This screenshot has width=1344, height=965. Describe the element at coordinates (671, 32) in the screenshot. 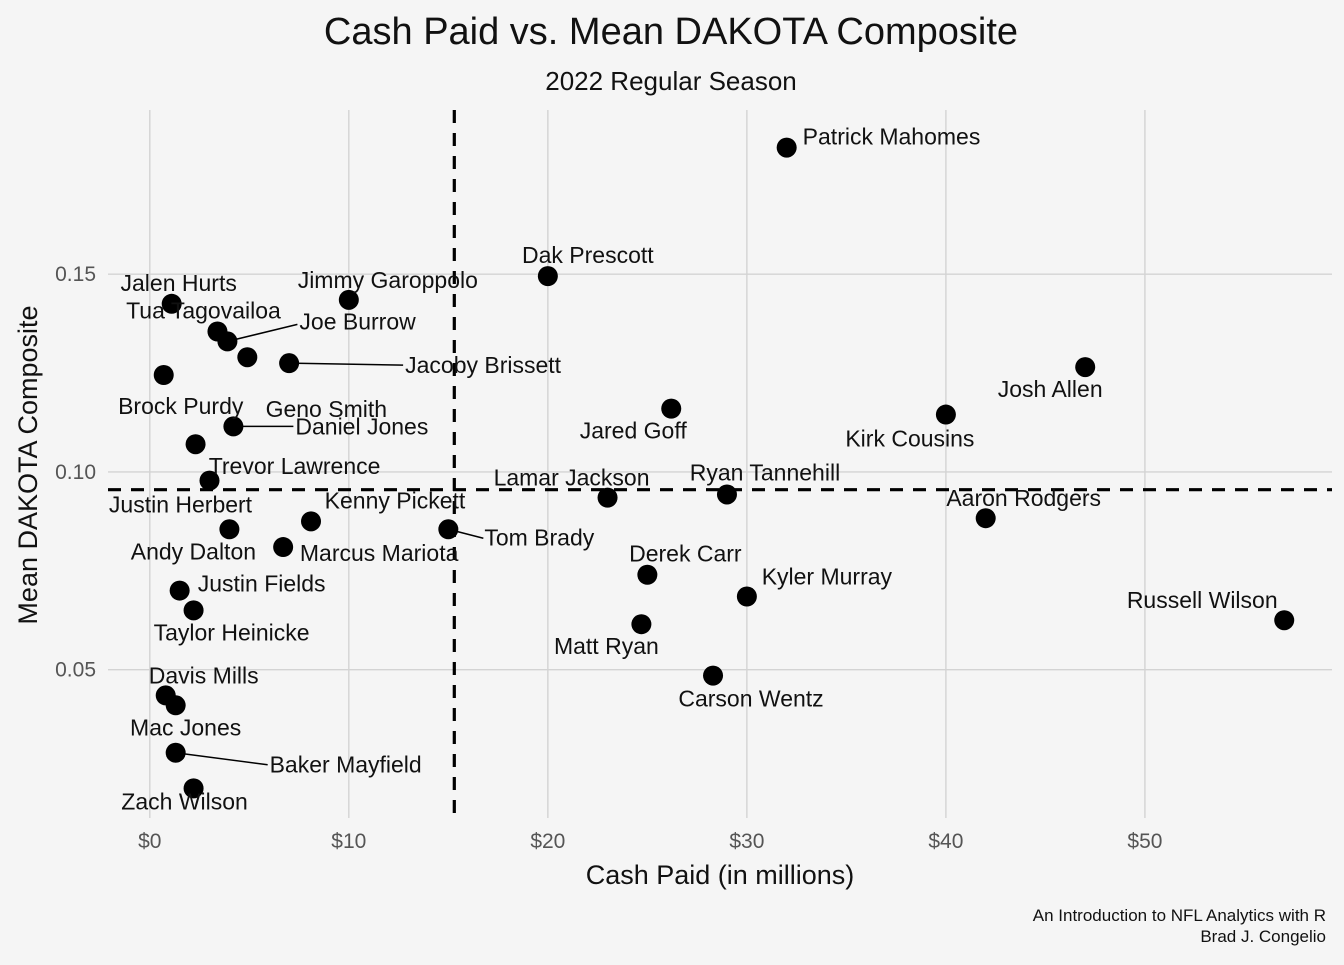

I see `chart-title: Cash Paid vs. Mean DAKOTA Composite` at that location.